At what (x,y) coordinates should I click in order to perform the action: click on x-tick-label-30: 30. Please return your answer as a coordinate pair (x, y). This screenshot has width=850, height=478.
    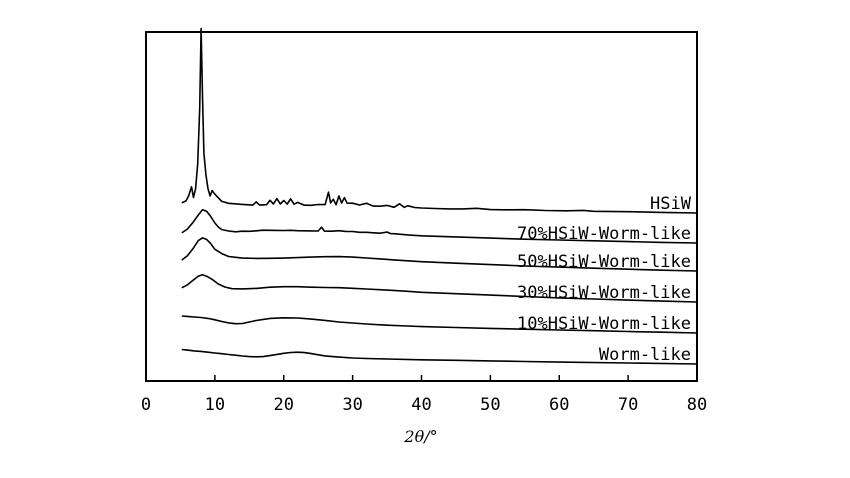
    Looking at the image, I should click on (352, 405).